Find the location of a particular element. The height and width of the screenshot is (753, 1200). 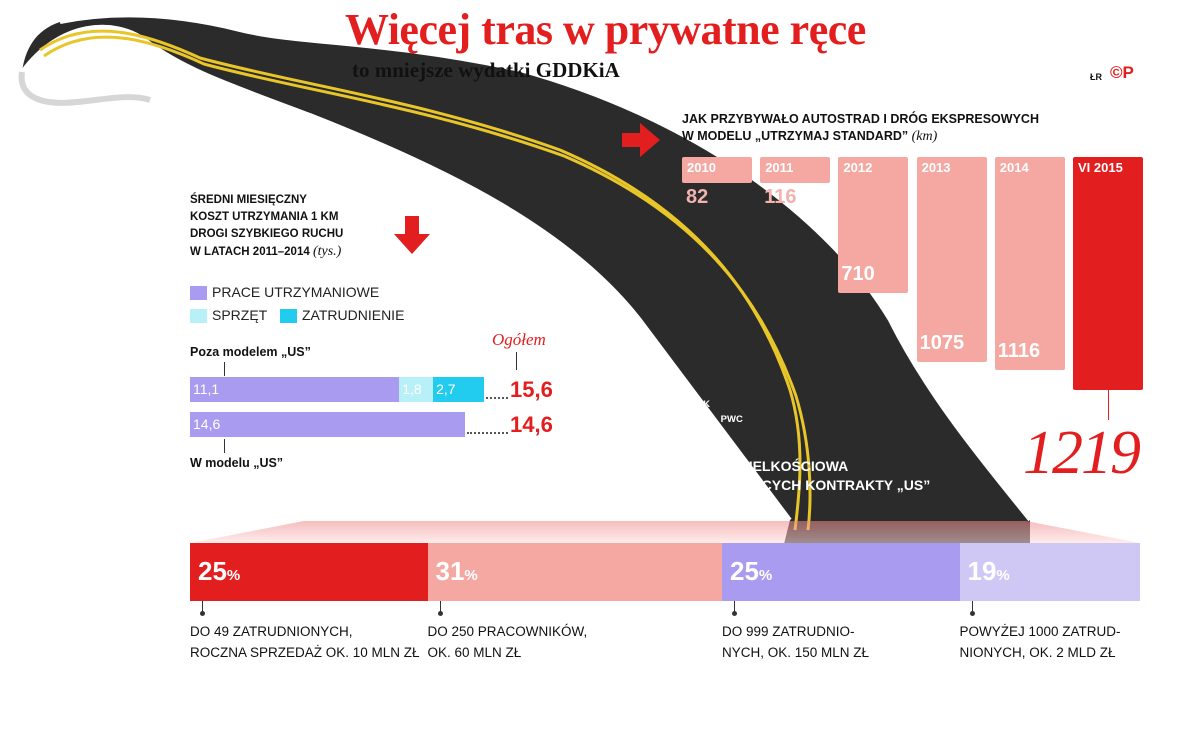

author-credit: ŁR is located at coordinates (1096, 77).